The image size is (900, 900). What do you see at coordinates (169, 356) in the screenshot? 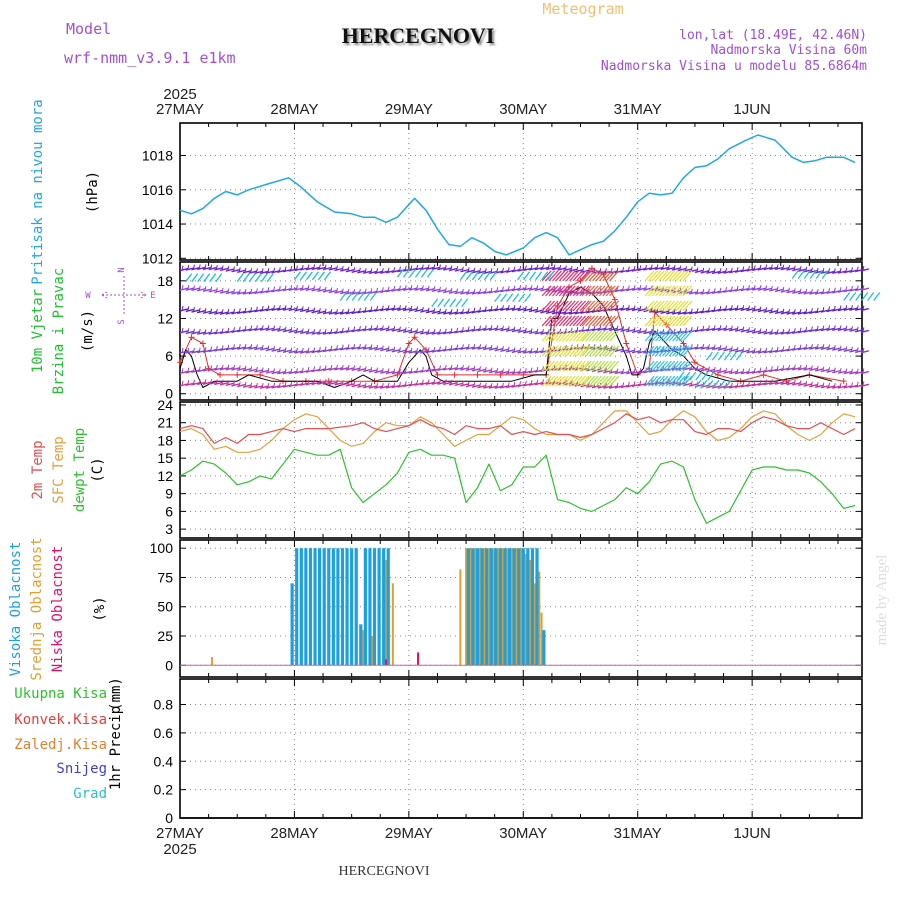
I see `y-tick-label: 6` at bounding box center [169, 356].